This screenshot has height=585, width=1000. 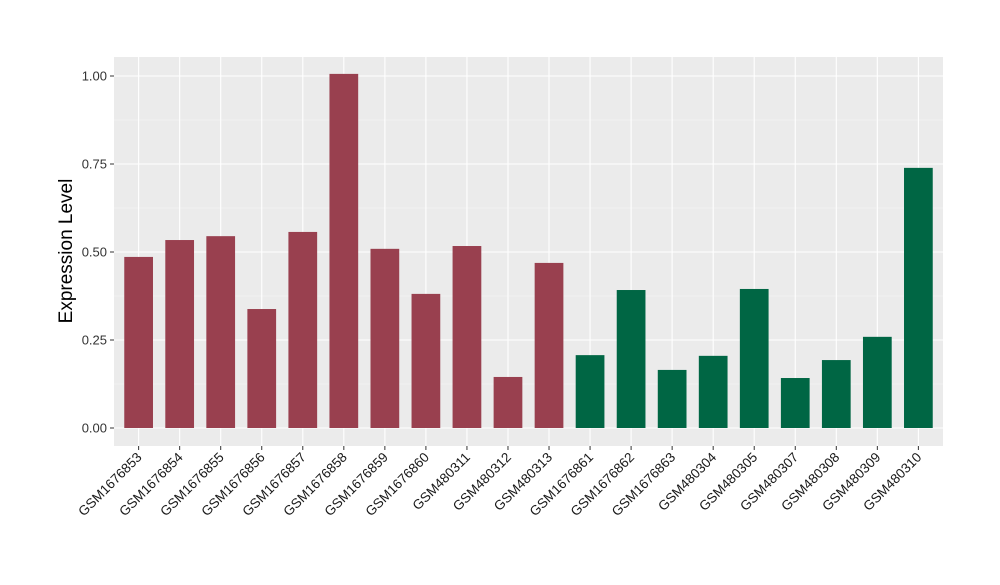 I want to click on bar-GSM1676863, so click(x=672, y=398).